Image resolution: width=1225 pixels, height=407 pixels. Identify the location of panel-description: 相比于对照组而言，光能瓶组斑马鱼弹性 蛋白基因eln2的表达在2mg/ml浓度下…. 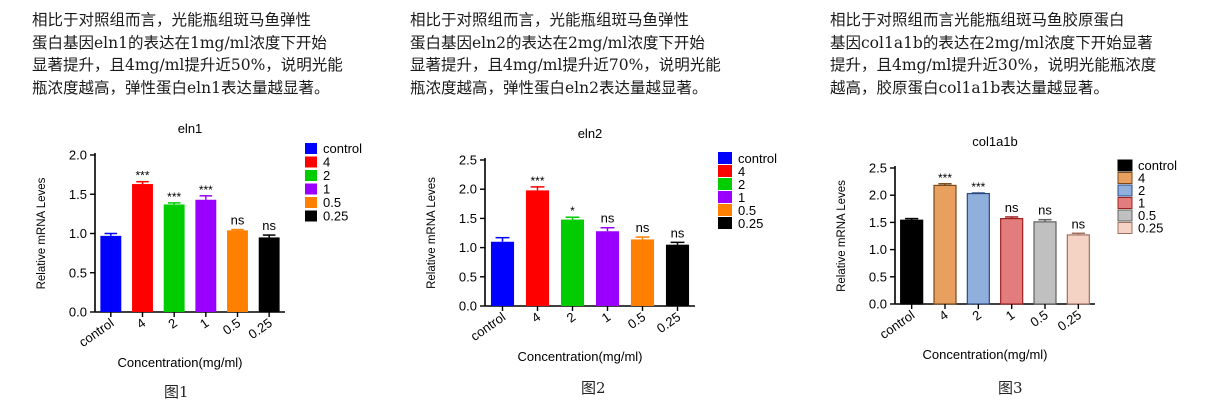
(565, 54).